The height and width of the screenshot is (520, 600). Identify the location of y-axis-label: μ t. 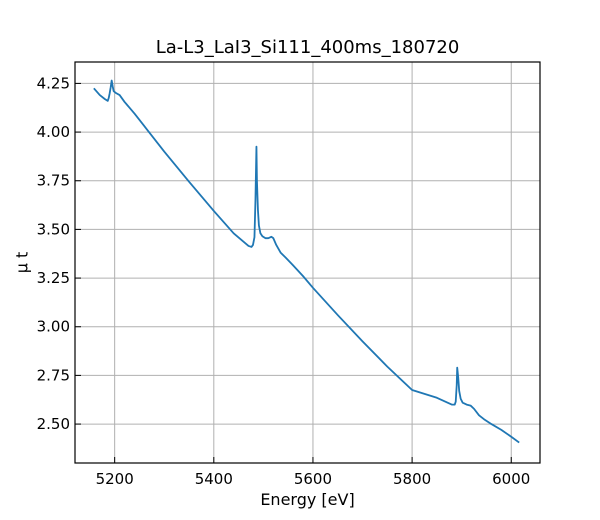
(22, 263).